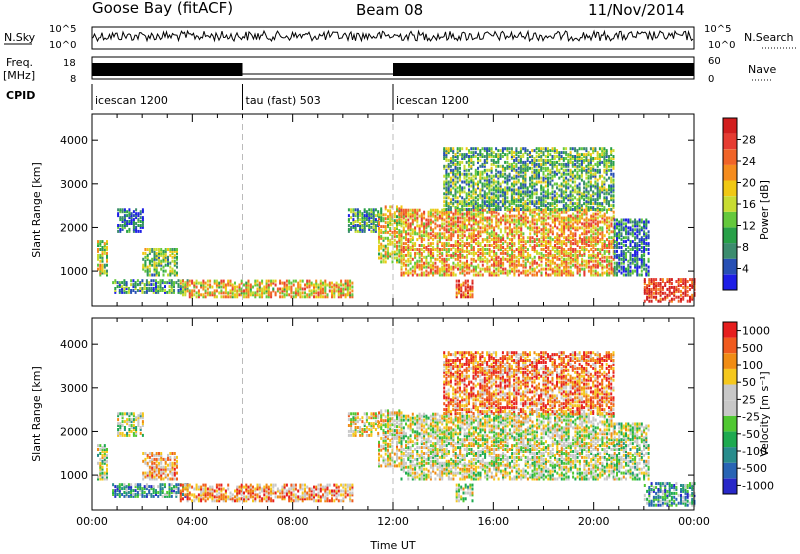  I want to click on velocity-time-markers, so click(318, 414).